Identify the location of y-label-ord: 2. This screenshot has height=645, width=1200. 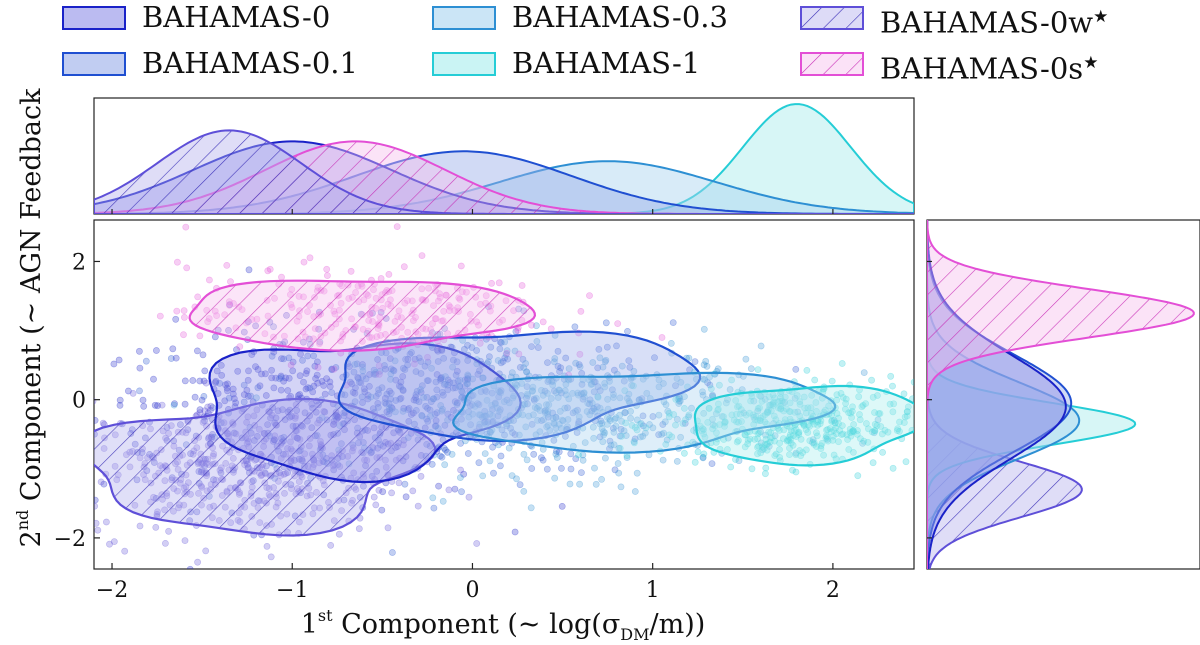
(31, 538).